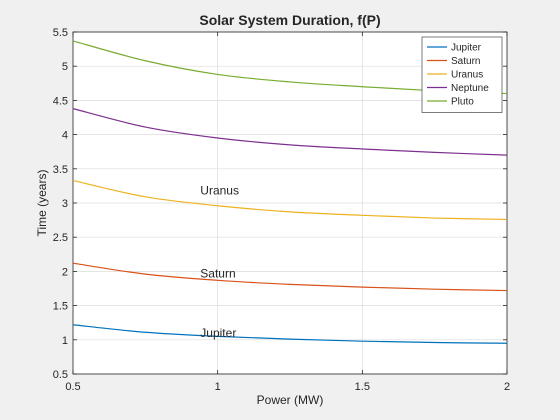 This screenshot has height=420, width=560. I want to click on y-tick-label: 2.5, so click(60, 238).